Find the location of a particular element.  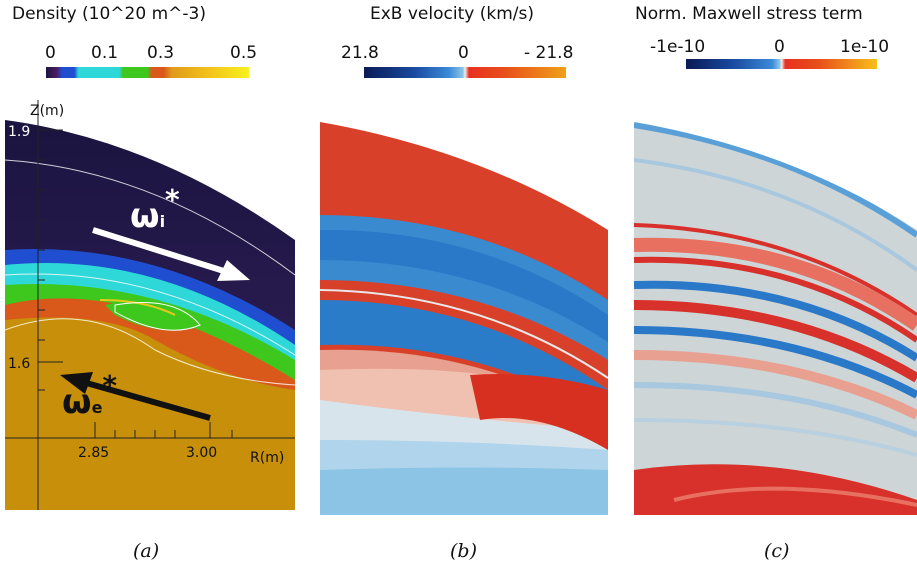

omega-i-label: ωi* is located at coordinates (155, 209).